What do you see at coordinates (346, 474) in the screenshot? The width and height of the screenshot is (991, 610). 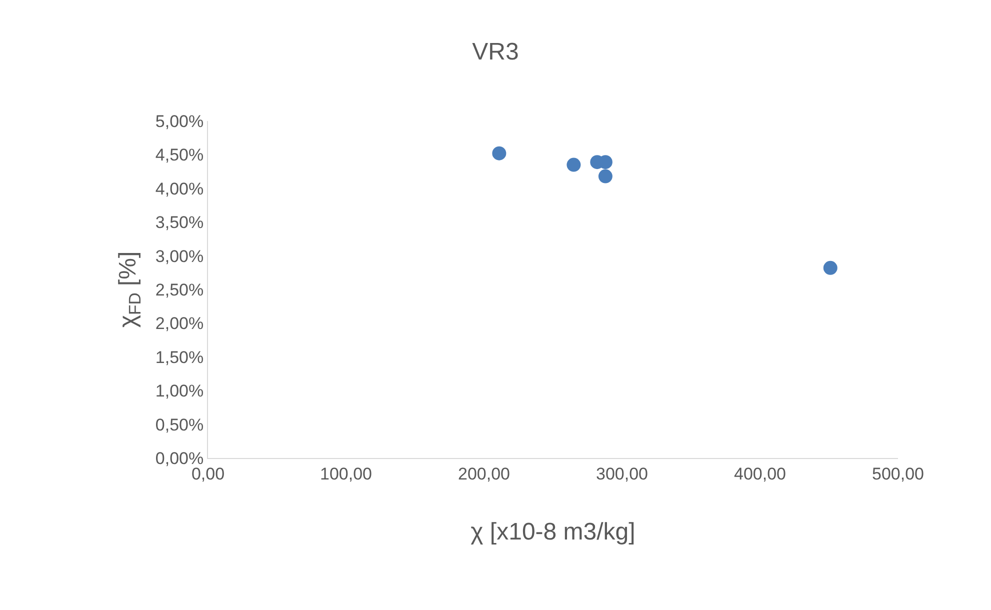 I see `x-tick-label: 100,00` at bounding box center [346, 474].